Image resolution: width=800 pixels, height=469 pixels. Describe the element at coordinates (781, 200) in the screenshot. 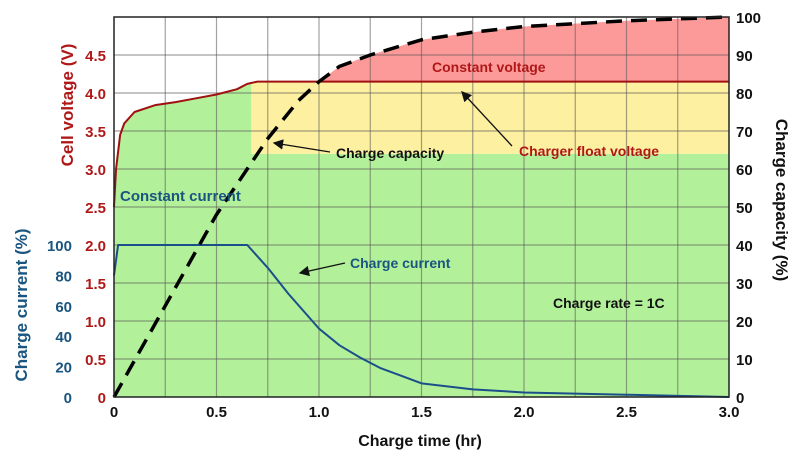

I see `capacity-axis-label: Charge capacity (%)` at that location.